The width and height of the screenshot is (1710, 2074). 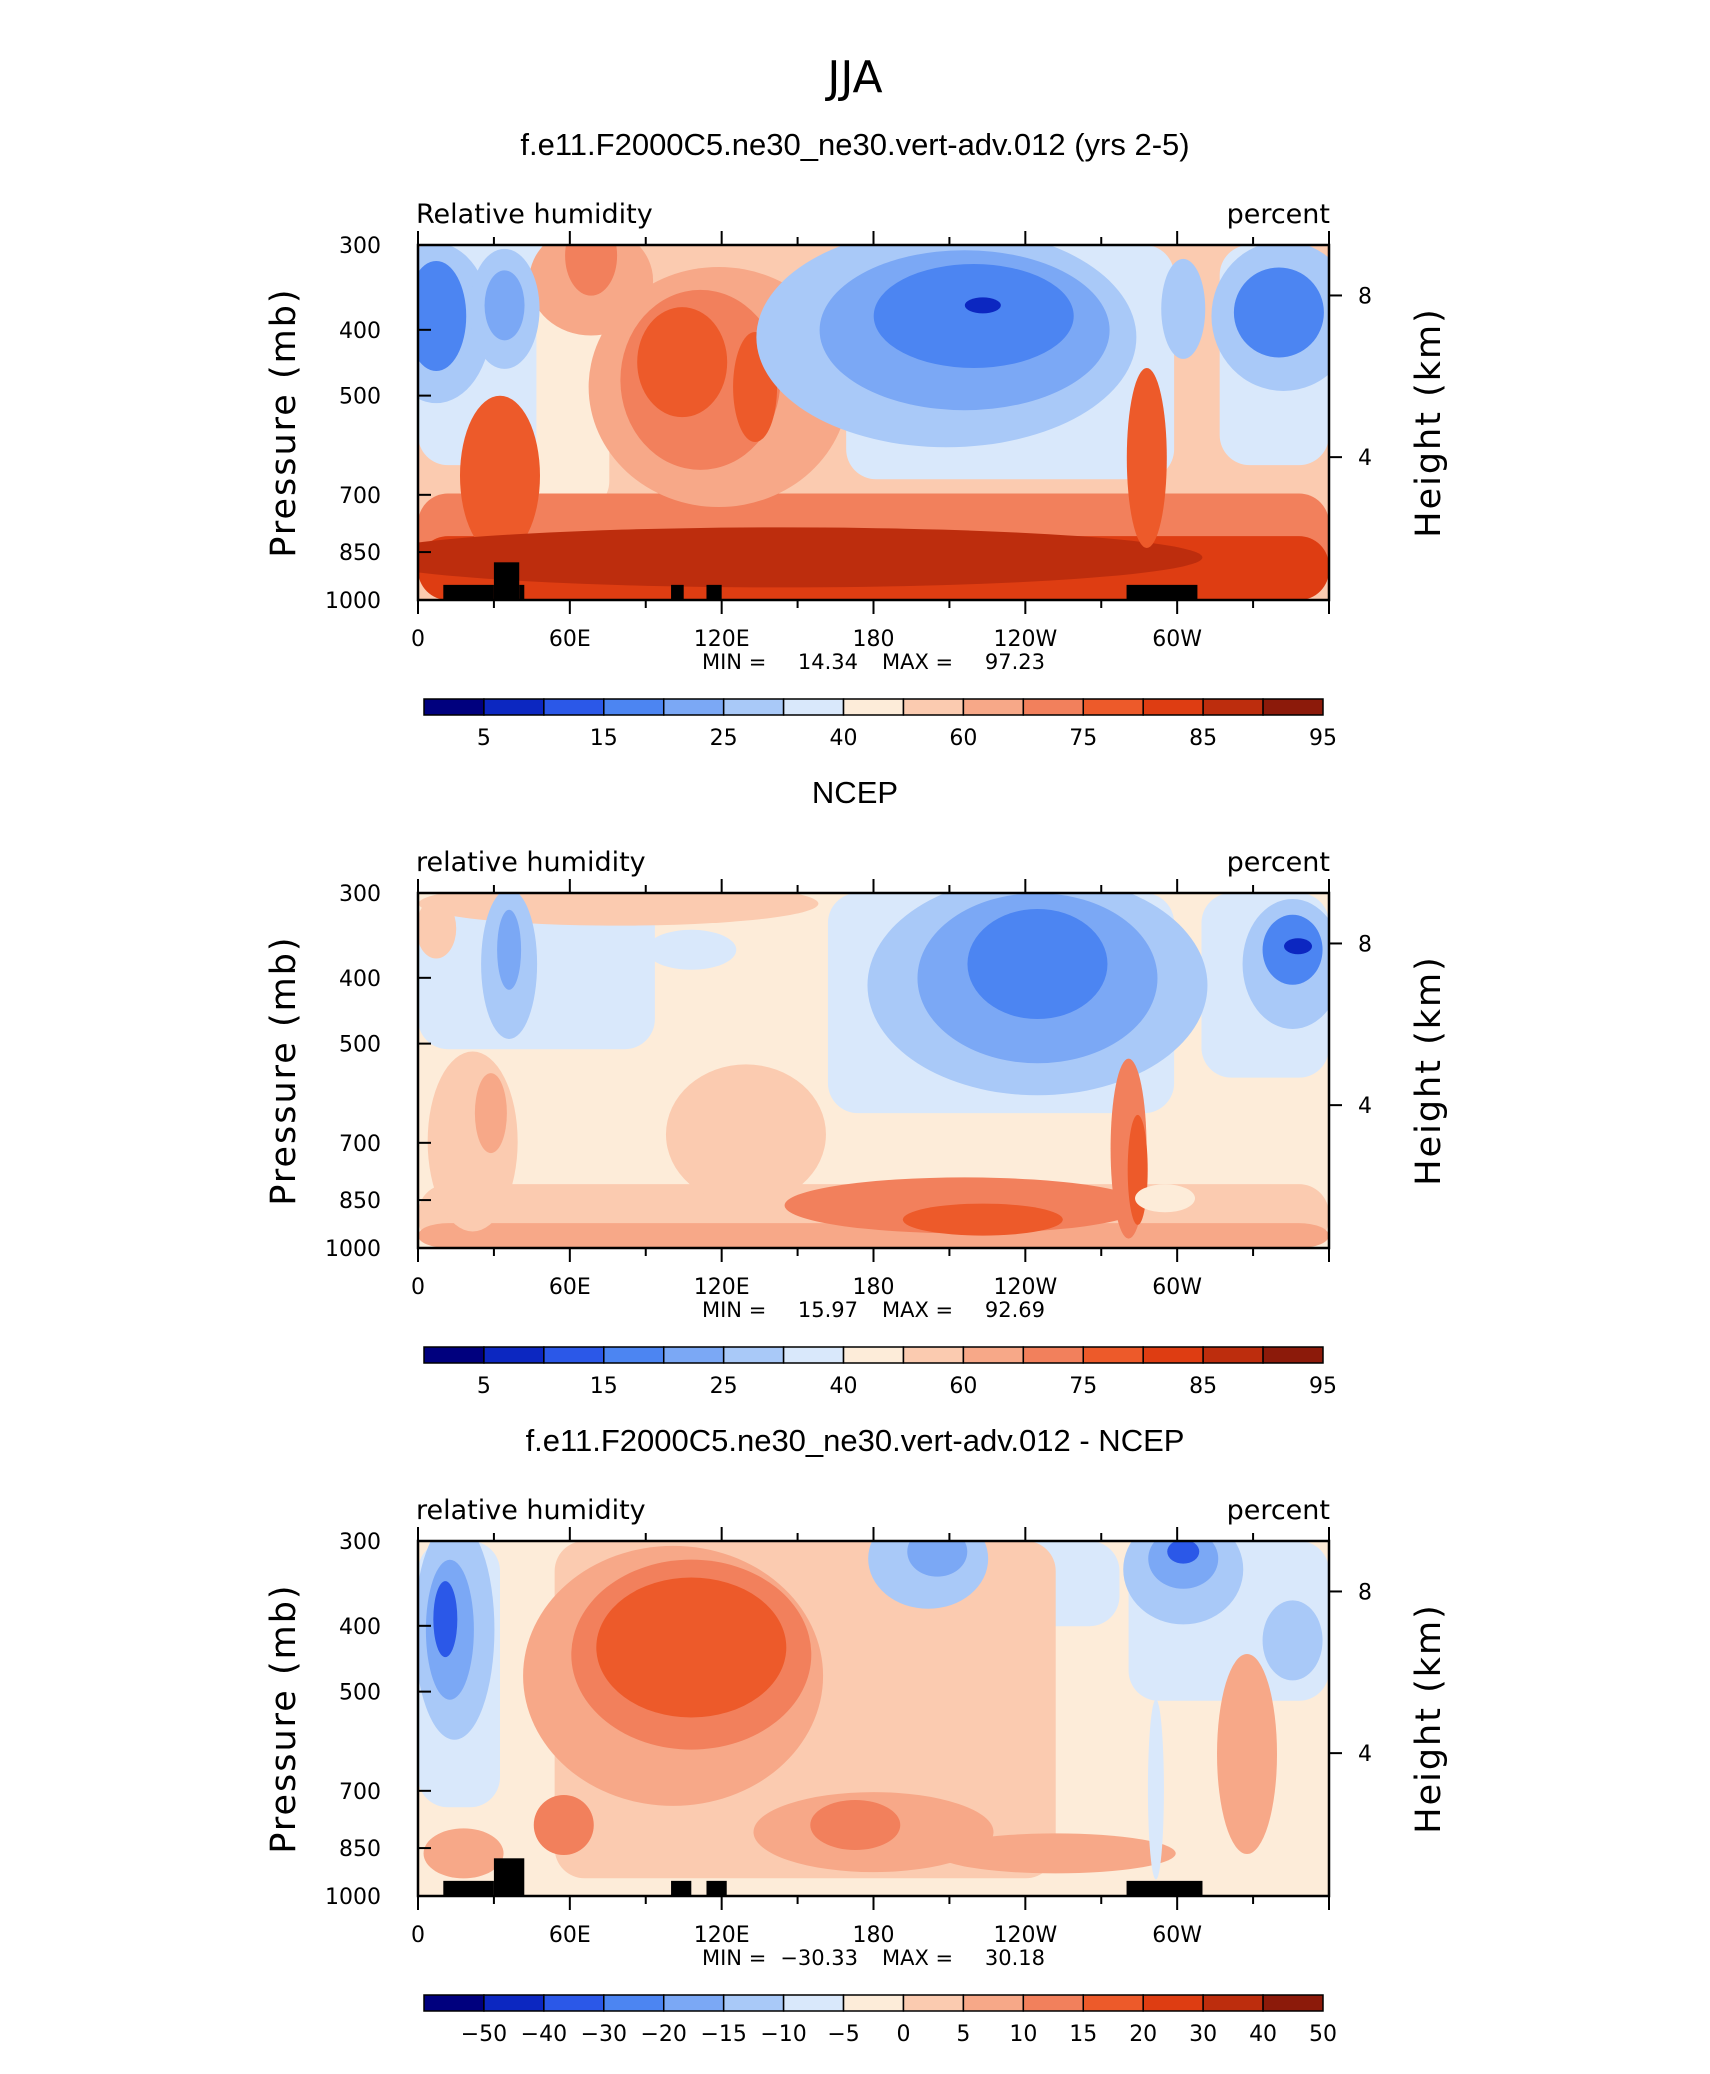 What do you see at coordinates (880, 1372) in the screenshot?
I see `colorbar: 5 15 25 40 60 75 85 95` at bounding box center [880, 1372].